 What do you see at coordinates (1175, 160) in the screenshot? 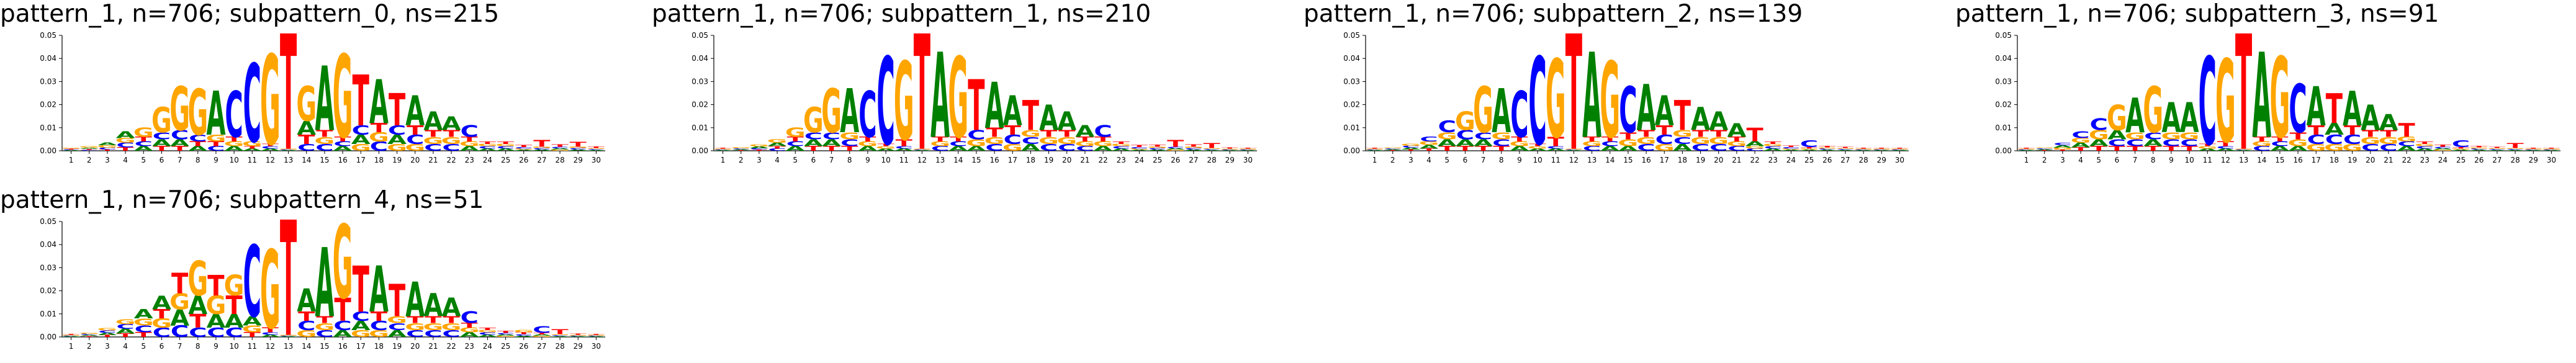
I see `x-tick-label: 26` at bounding box center [1175, 160].